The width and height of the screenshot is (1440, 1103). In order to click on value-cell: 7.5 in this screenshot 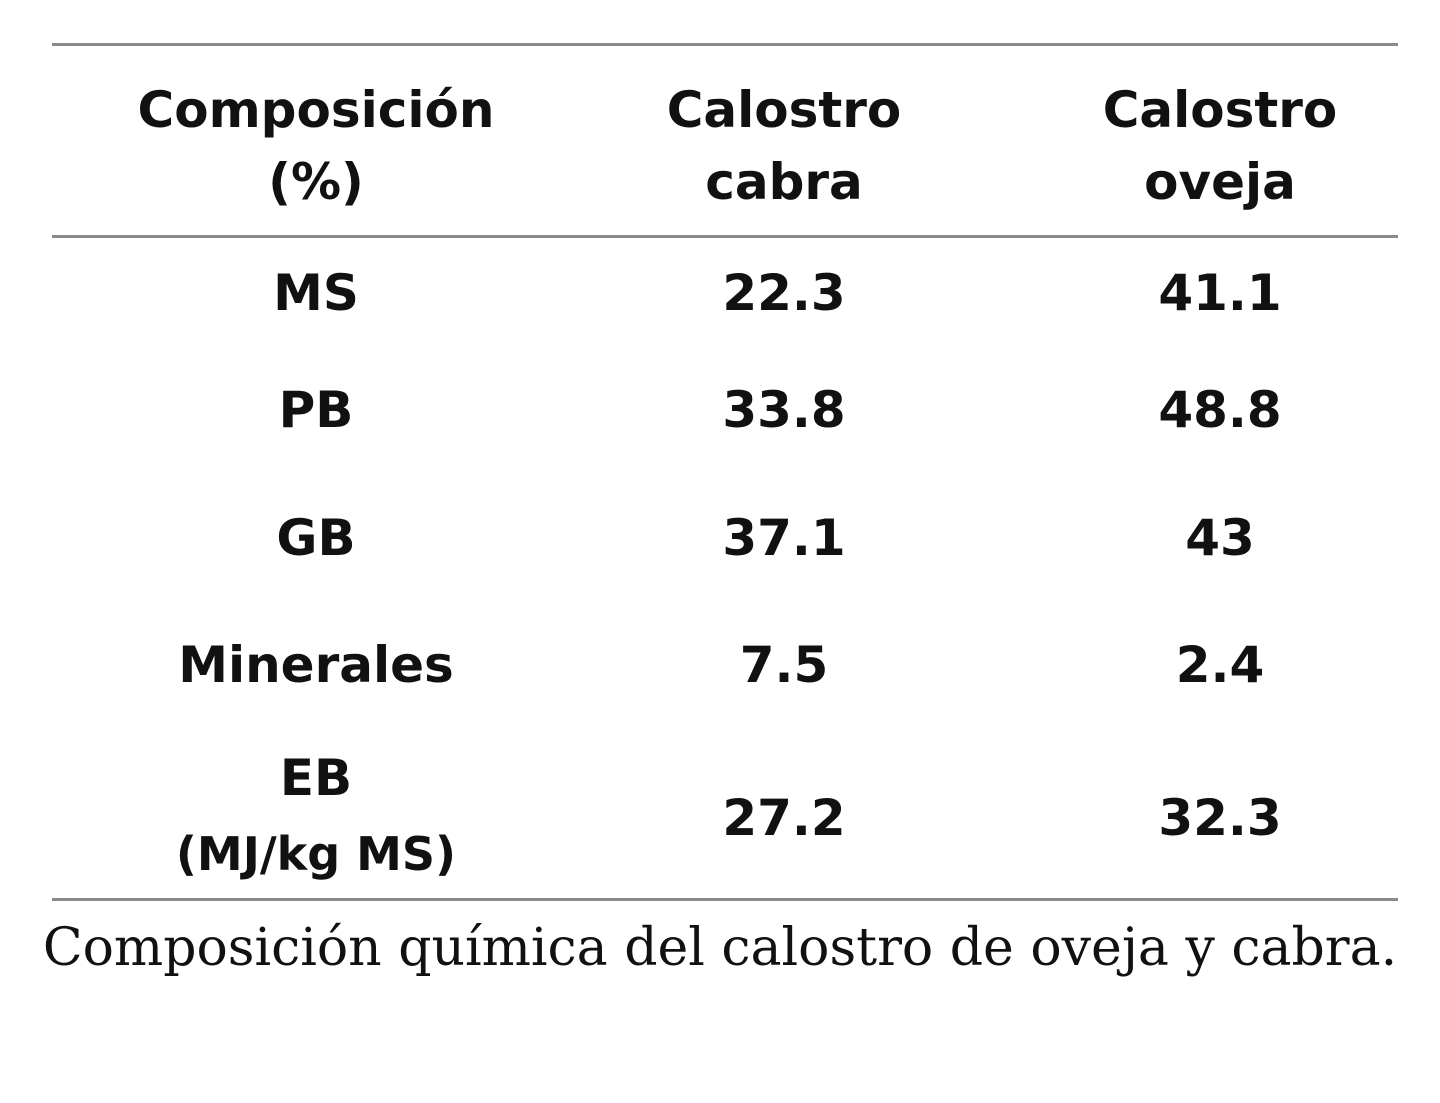, I will do `click(784, 665)`.